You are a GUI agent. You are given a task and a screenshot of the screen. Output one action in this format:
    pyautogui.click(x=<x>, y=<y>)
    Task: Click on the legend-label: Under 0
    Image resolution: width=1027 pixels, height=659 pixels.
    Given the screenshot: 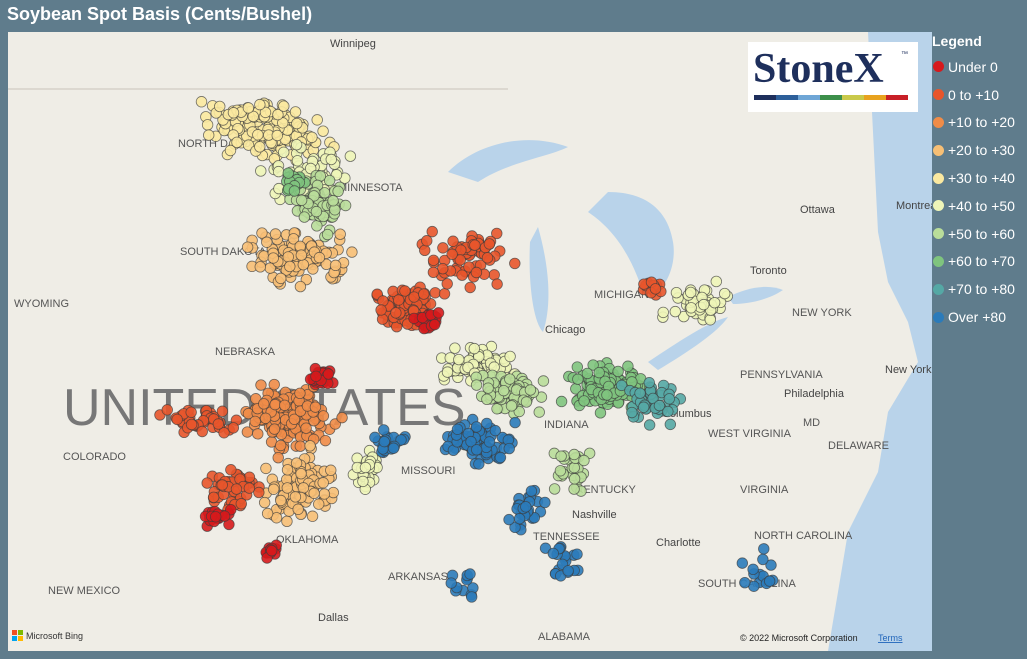 What is the action you would take?
    pyautogui.click(x=973, y=66)
    